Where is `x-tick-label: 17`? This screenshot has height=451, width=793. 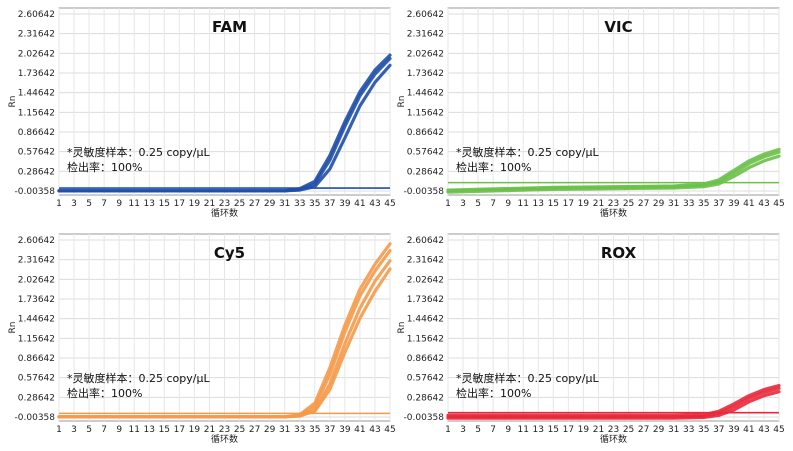
x-tick-label: 17 is located at coordinates (179, 204).